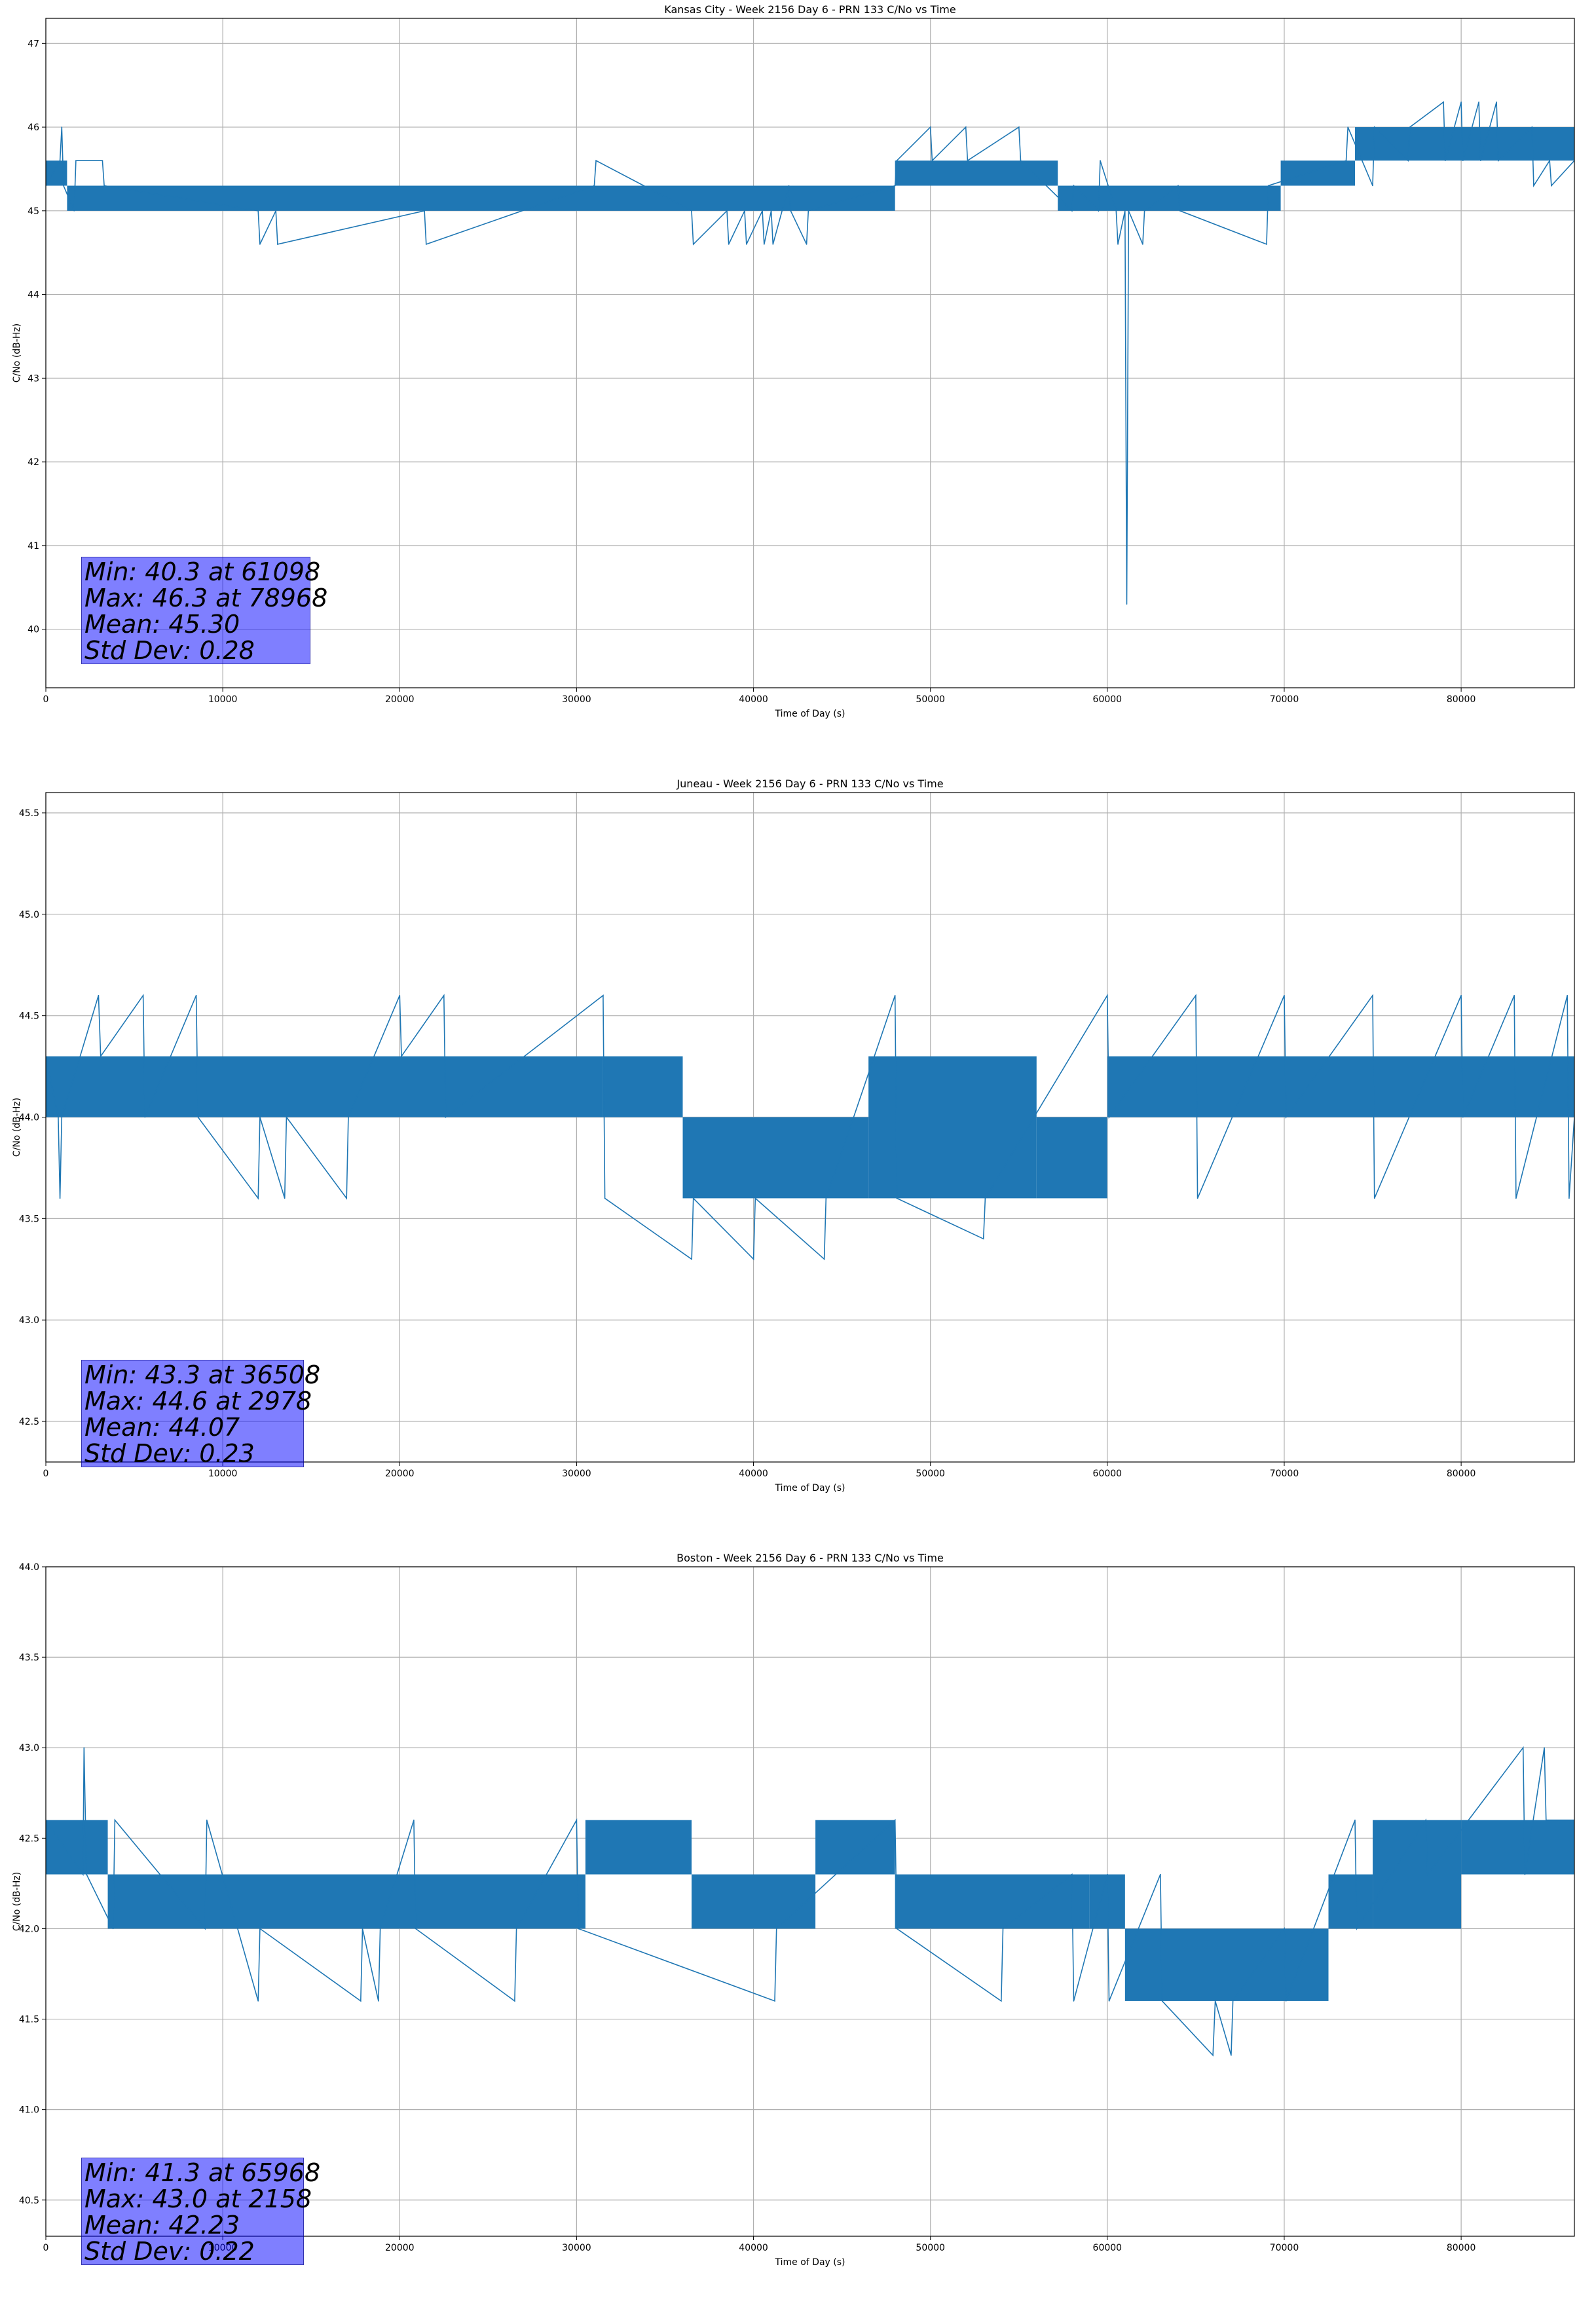  Describe the element at coordinates (162, 1427) in the screenshot. I see `stats-mean: Mean: 44.07` at that location.